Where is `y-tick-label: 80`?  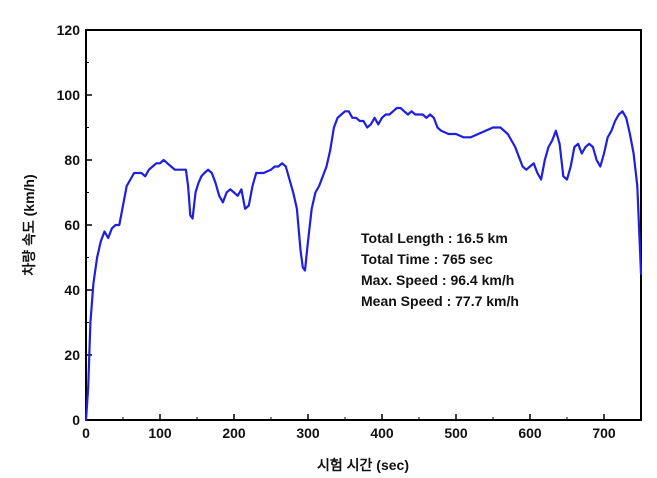 y-tick-label: 80 is located at coordinates (72, 160).